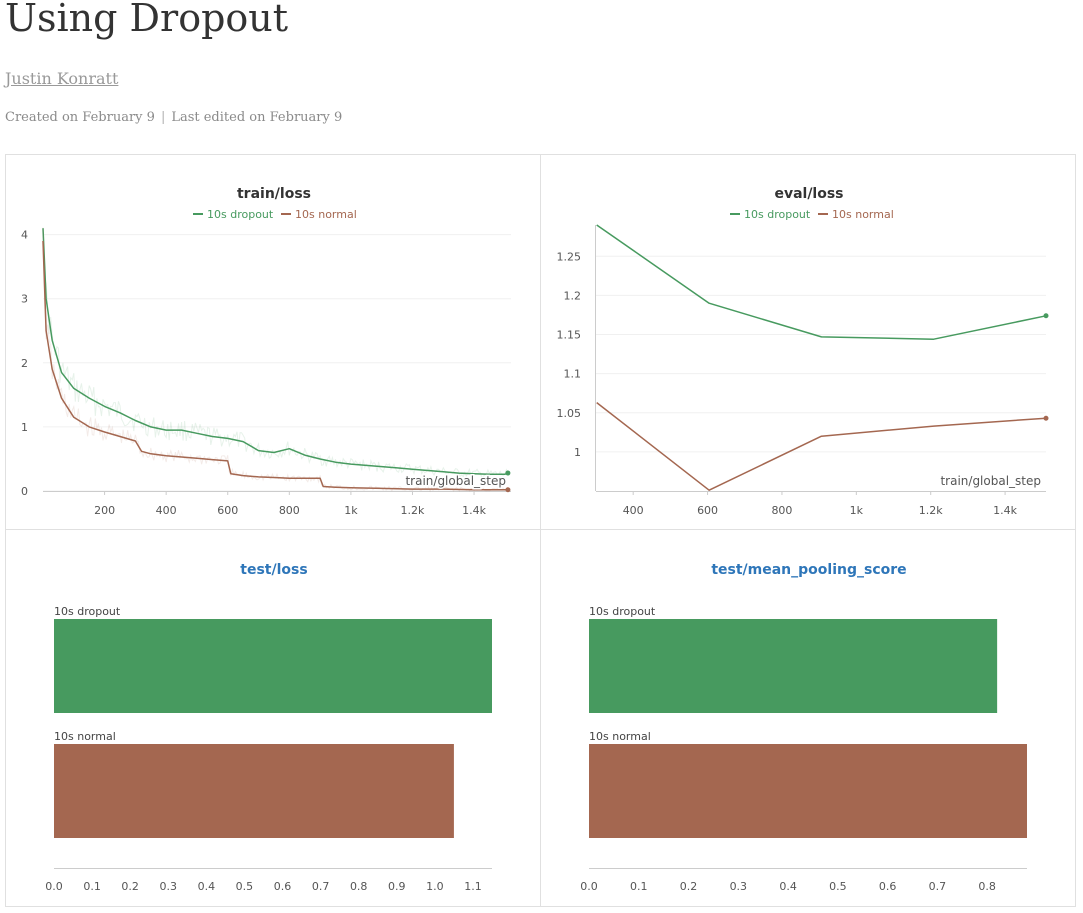  I want to click on created-date: Created on February 9, so click(80, 117).